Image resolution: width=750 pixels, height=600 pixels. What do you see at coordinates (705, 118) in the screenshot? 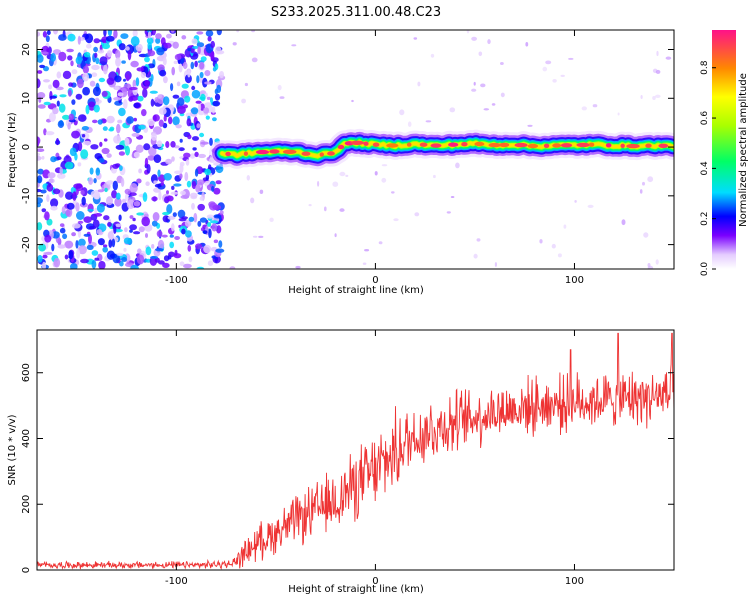
I see `colorbar-tick-label: 0.6` at bounding box center [705, 118].